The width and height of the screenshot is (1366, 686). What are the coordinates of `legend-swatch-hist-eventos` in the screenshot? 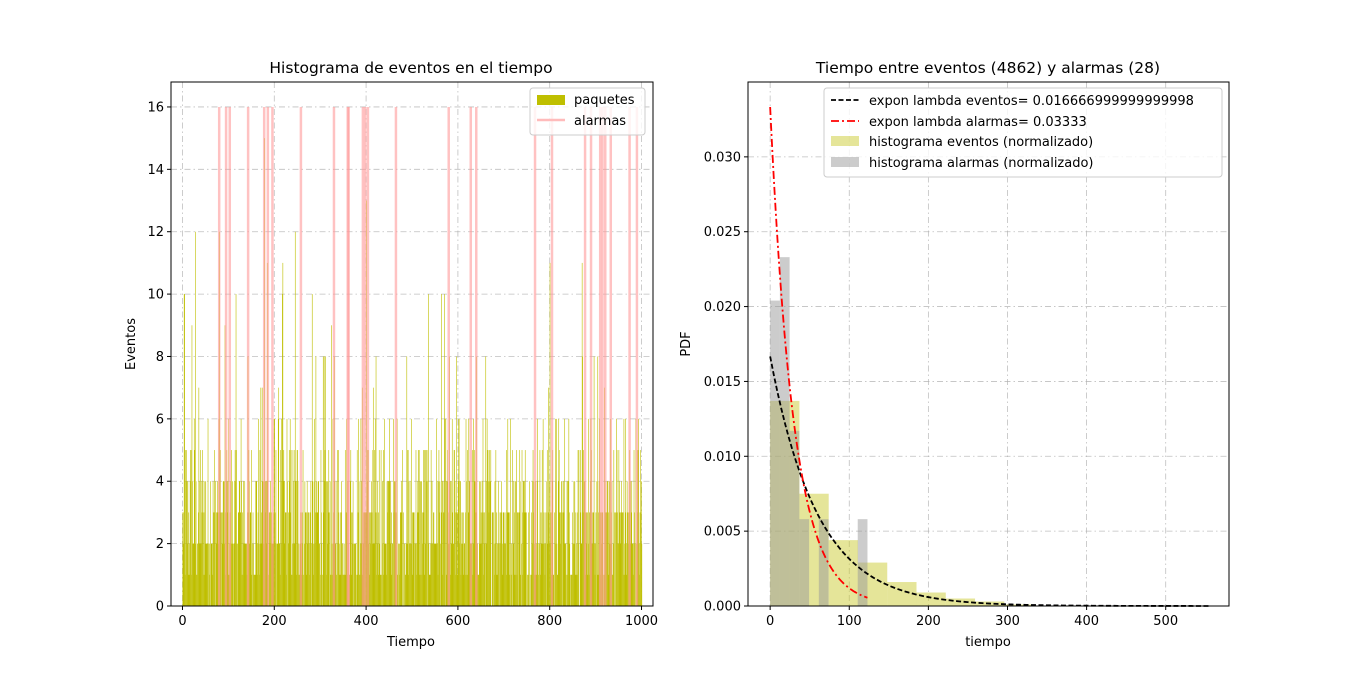 It's located at (845, 141).